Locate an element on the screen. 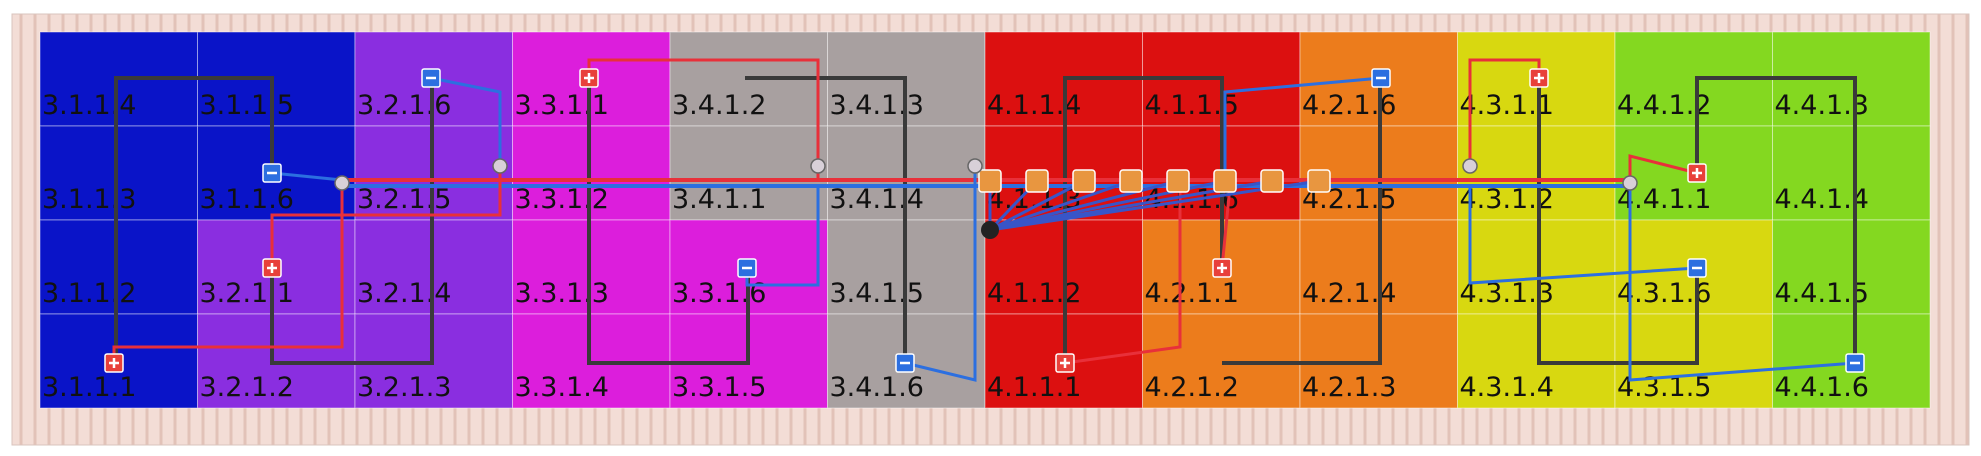 The height and width of the screenshot is (456, 1981). panel-label: 4.1.1.1 is located at coordinates (1034, 387).